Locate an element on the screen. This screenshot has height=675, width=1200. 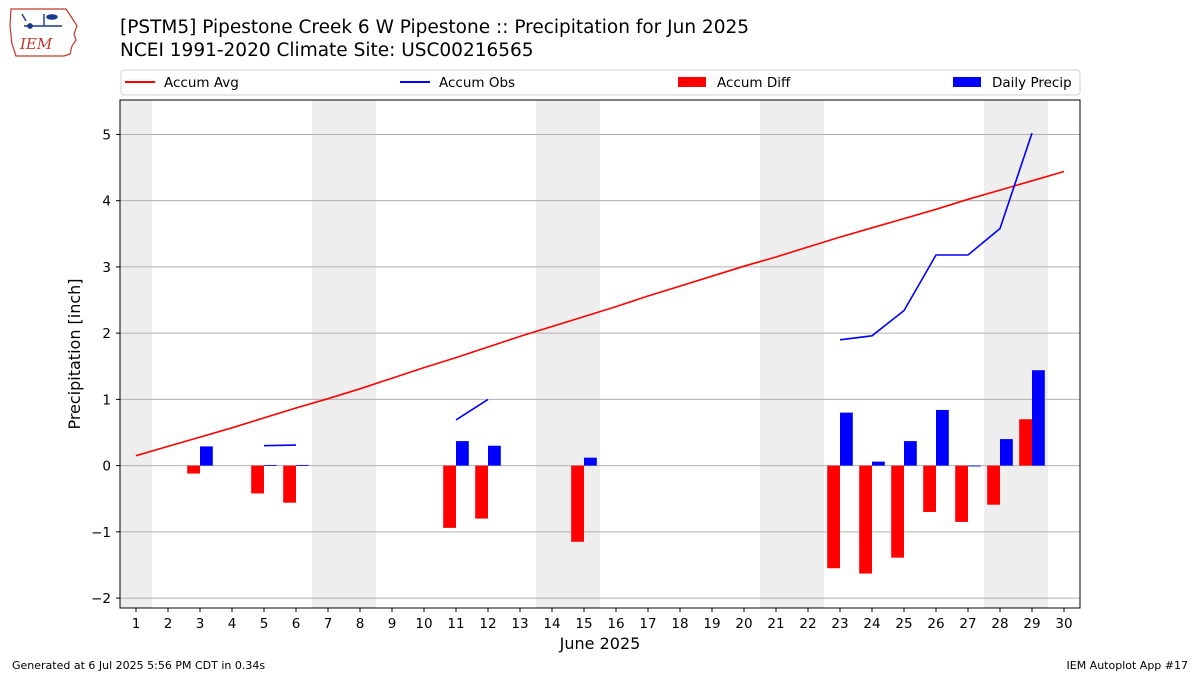
x-axis-label: June 2025 is located at coordinates (600, 643).